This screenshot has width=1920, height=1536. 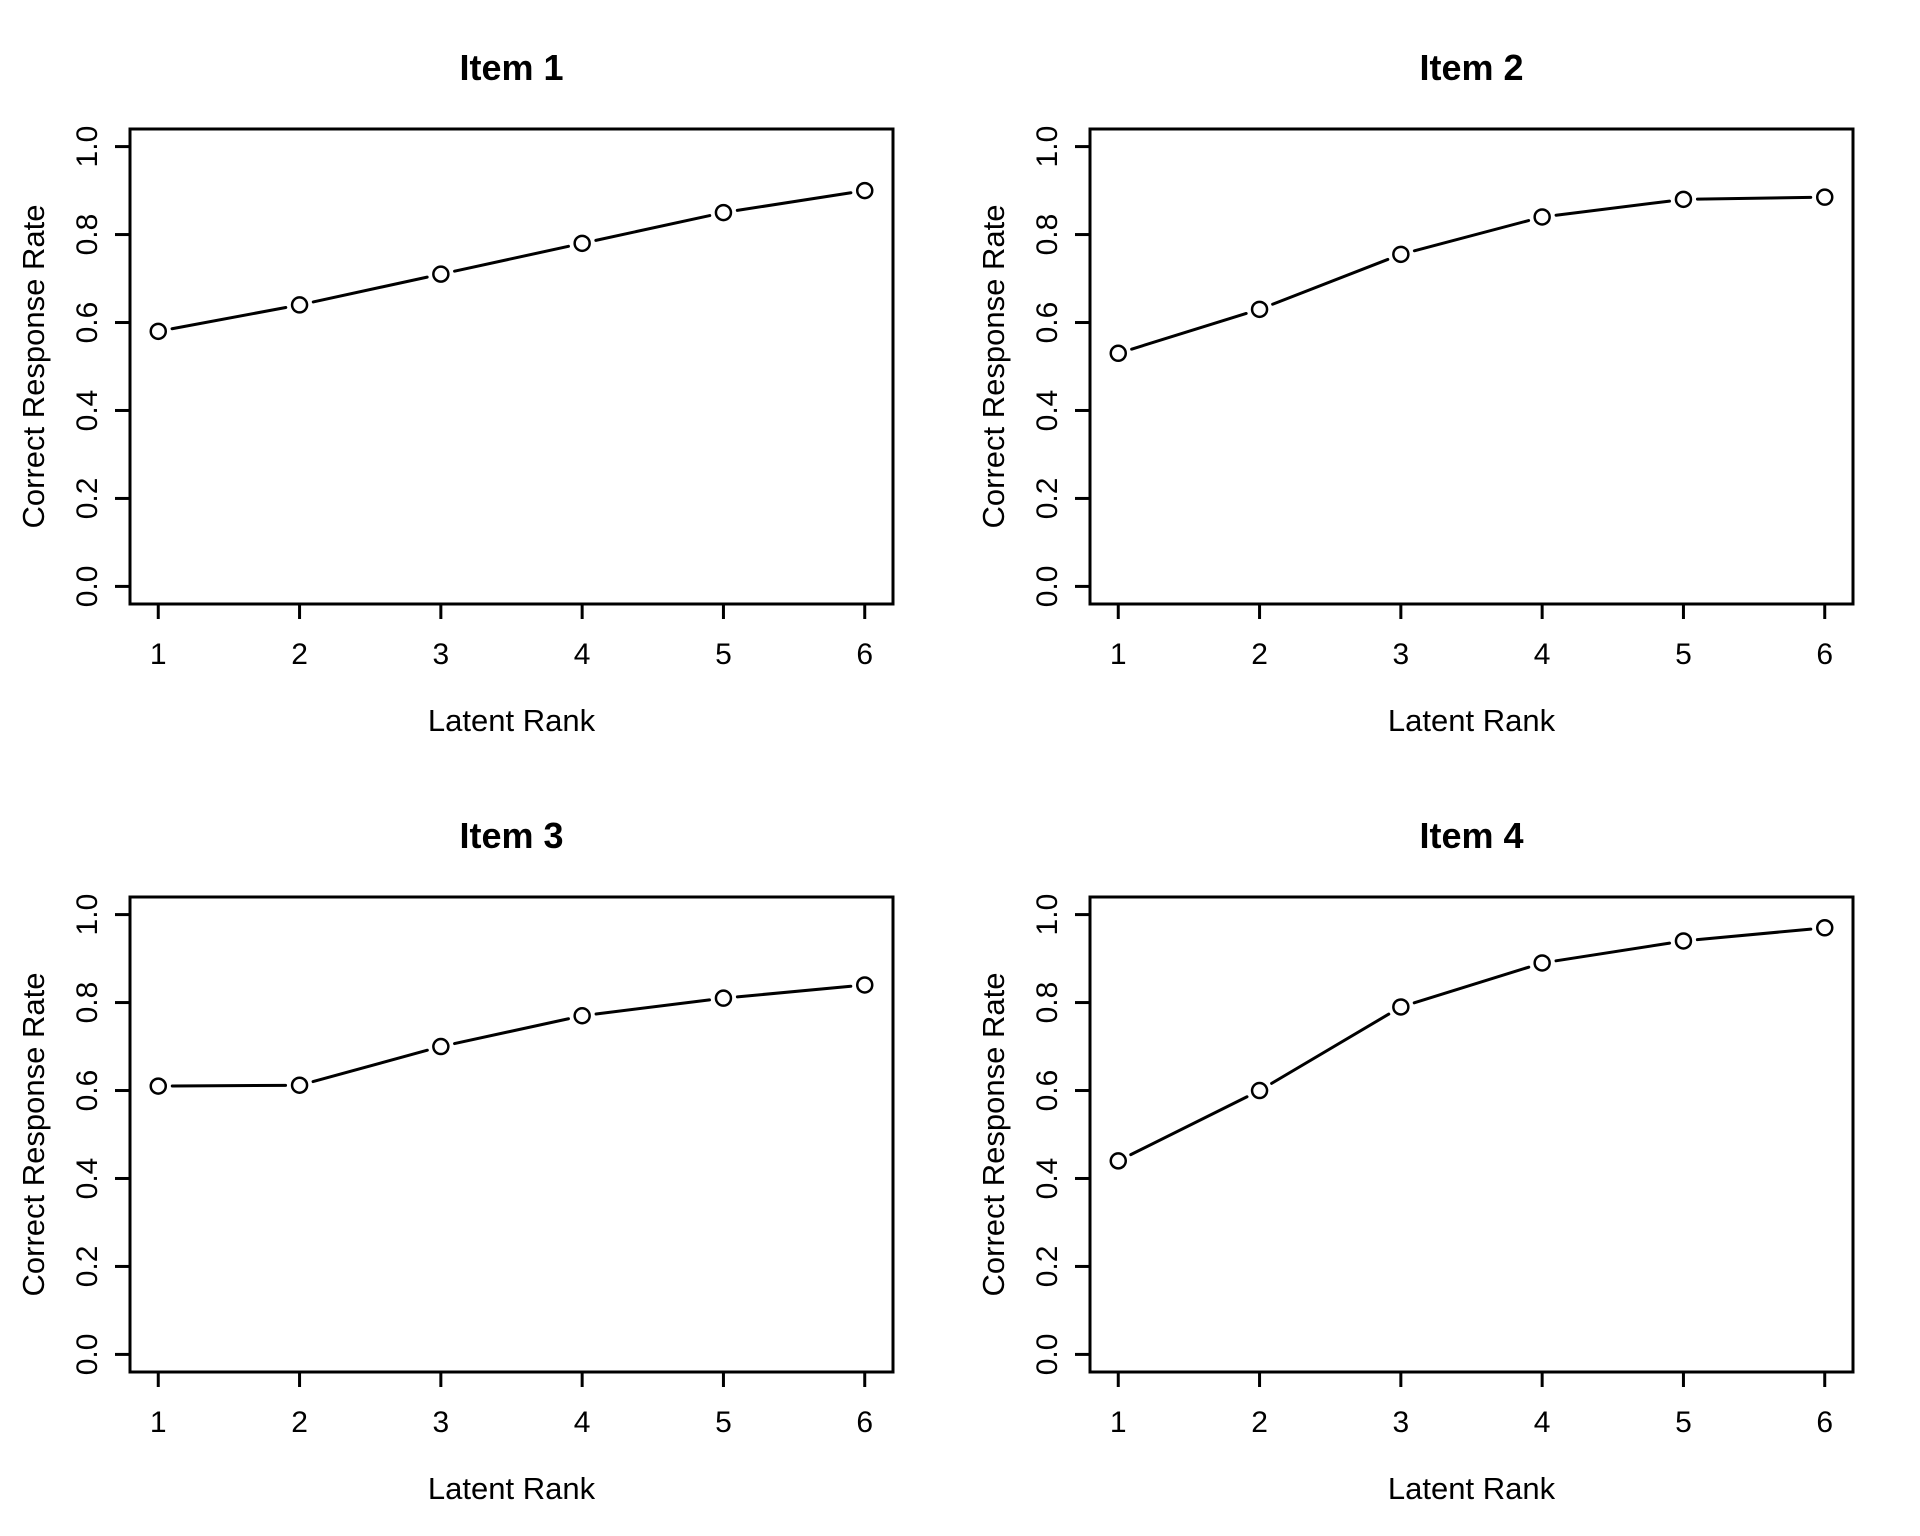 I want to click on plot-title: Item 4, so click(x=1471, y=835).